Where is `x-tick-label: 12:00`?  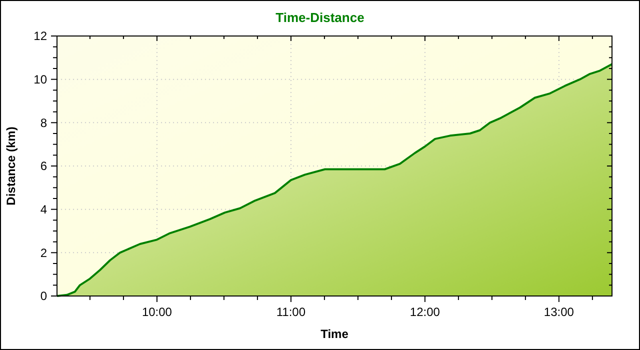 x-tick-label: 12:00 is located at coordinates (425, 312).